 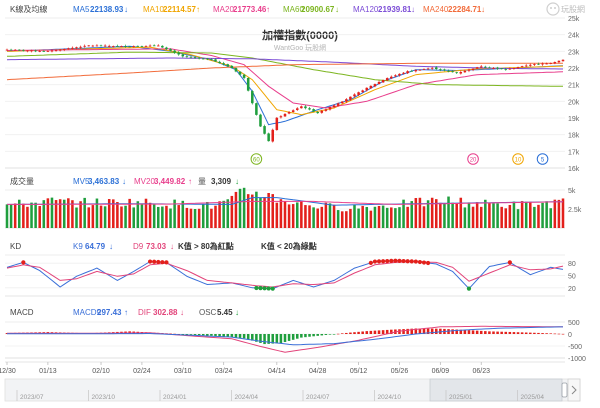 What do you see at coordinates (293, 9) in the screenshot?
I see `svg-text: MA60` at bounding box center [293, 9].